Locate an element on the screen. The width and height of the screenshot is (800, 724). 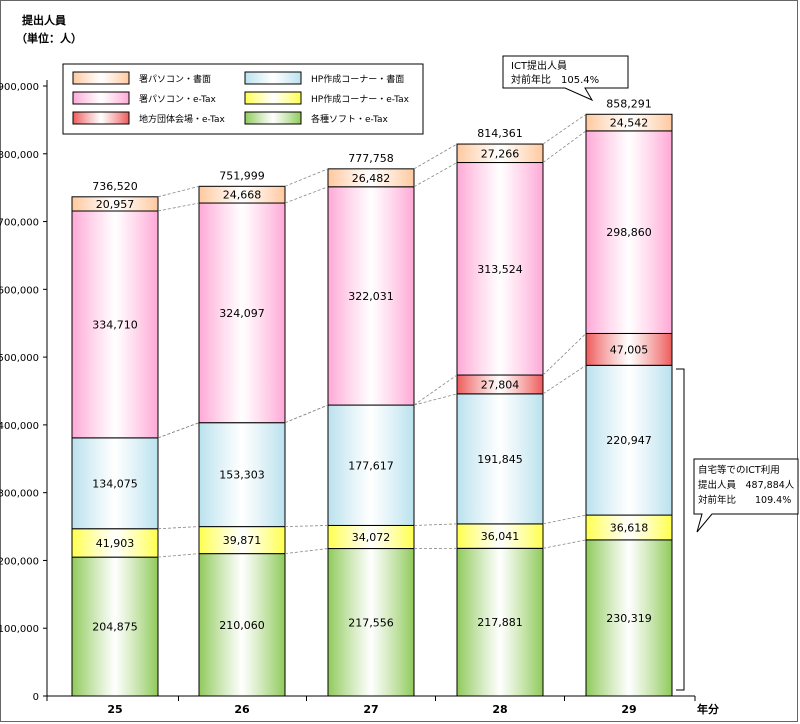
legend-label: 署パソコン・書面 is located at coordinates (175, 79).